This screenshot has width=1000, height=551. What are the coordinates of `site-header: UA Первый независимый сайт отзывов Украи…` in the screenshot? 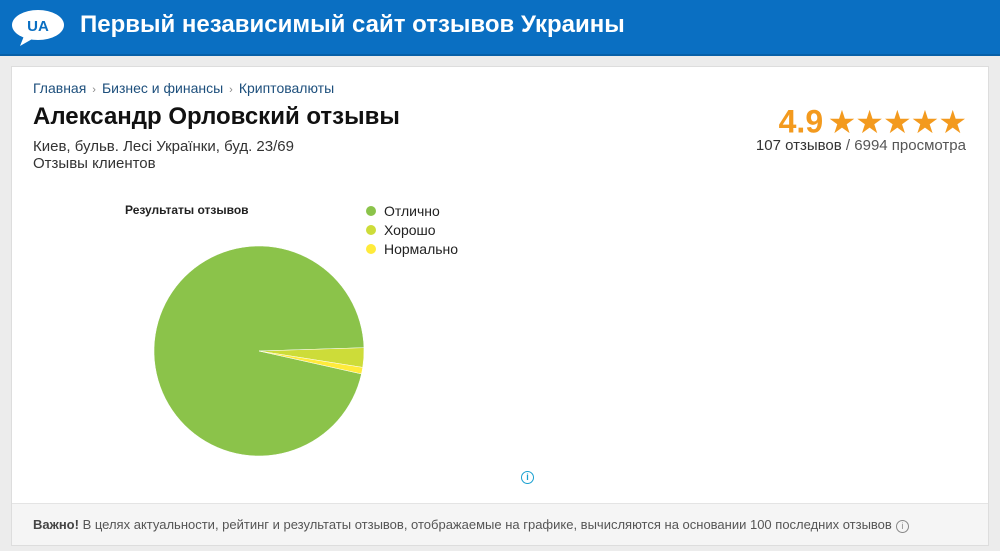 It's located at (500, 28).